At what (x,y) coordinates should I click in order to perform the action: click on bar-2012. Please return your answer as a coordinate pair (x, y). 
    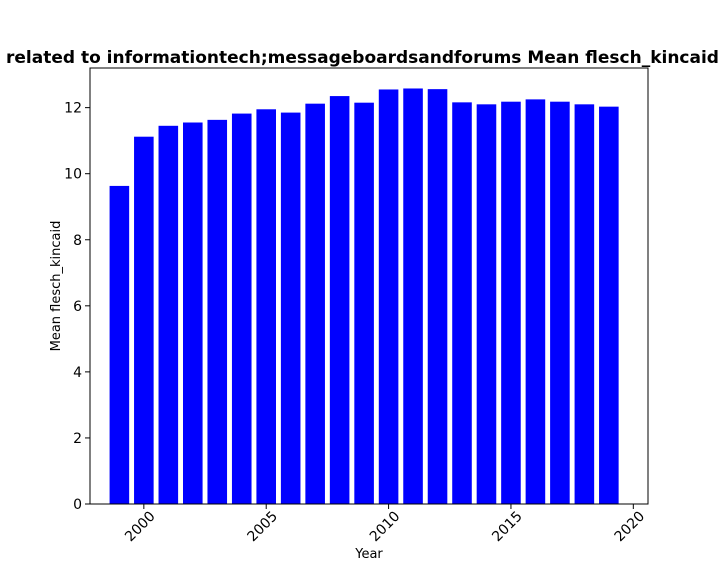
    Looking at the image, I should click on (437, 296).